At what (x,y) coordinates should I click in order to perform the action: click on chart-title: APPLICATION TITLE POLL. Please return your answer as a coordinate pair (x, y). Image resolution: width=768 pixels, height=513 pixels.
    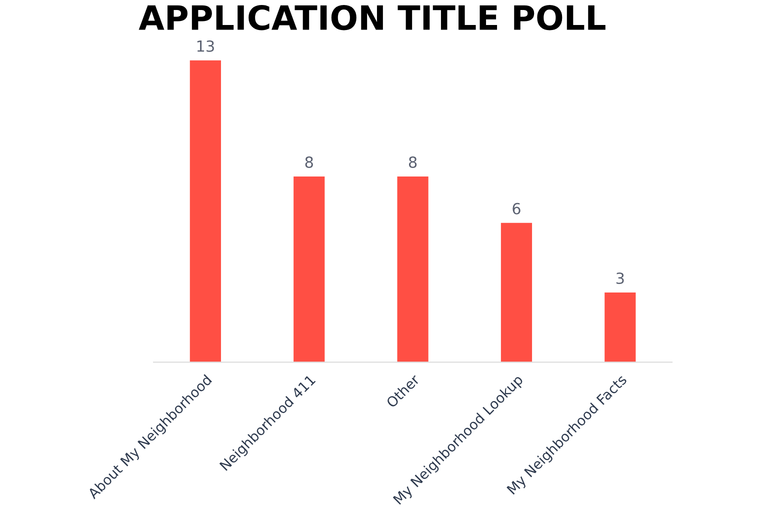
    Looking at the image, I should click on (372, 17).